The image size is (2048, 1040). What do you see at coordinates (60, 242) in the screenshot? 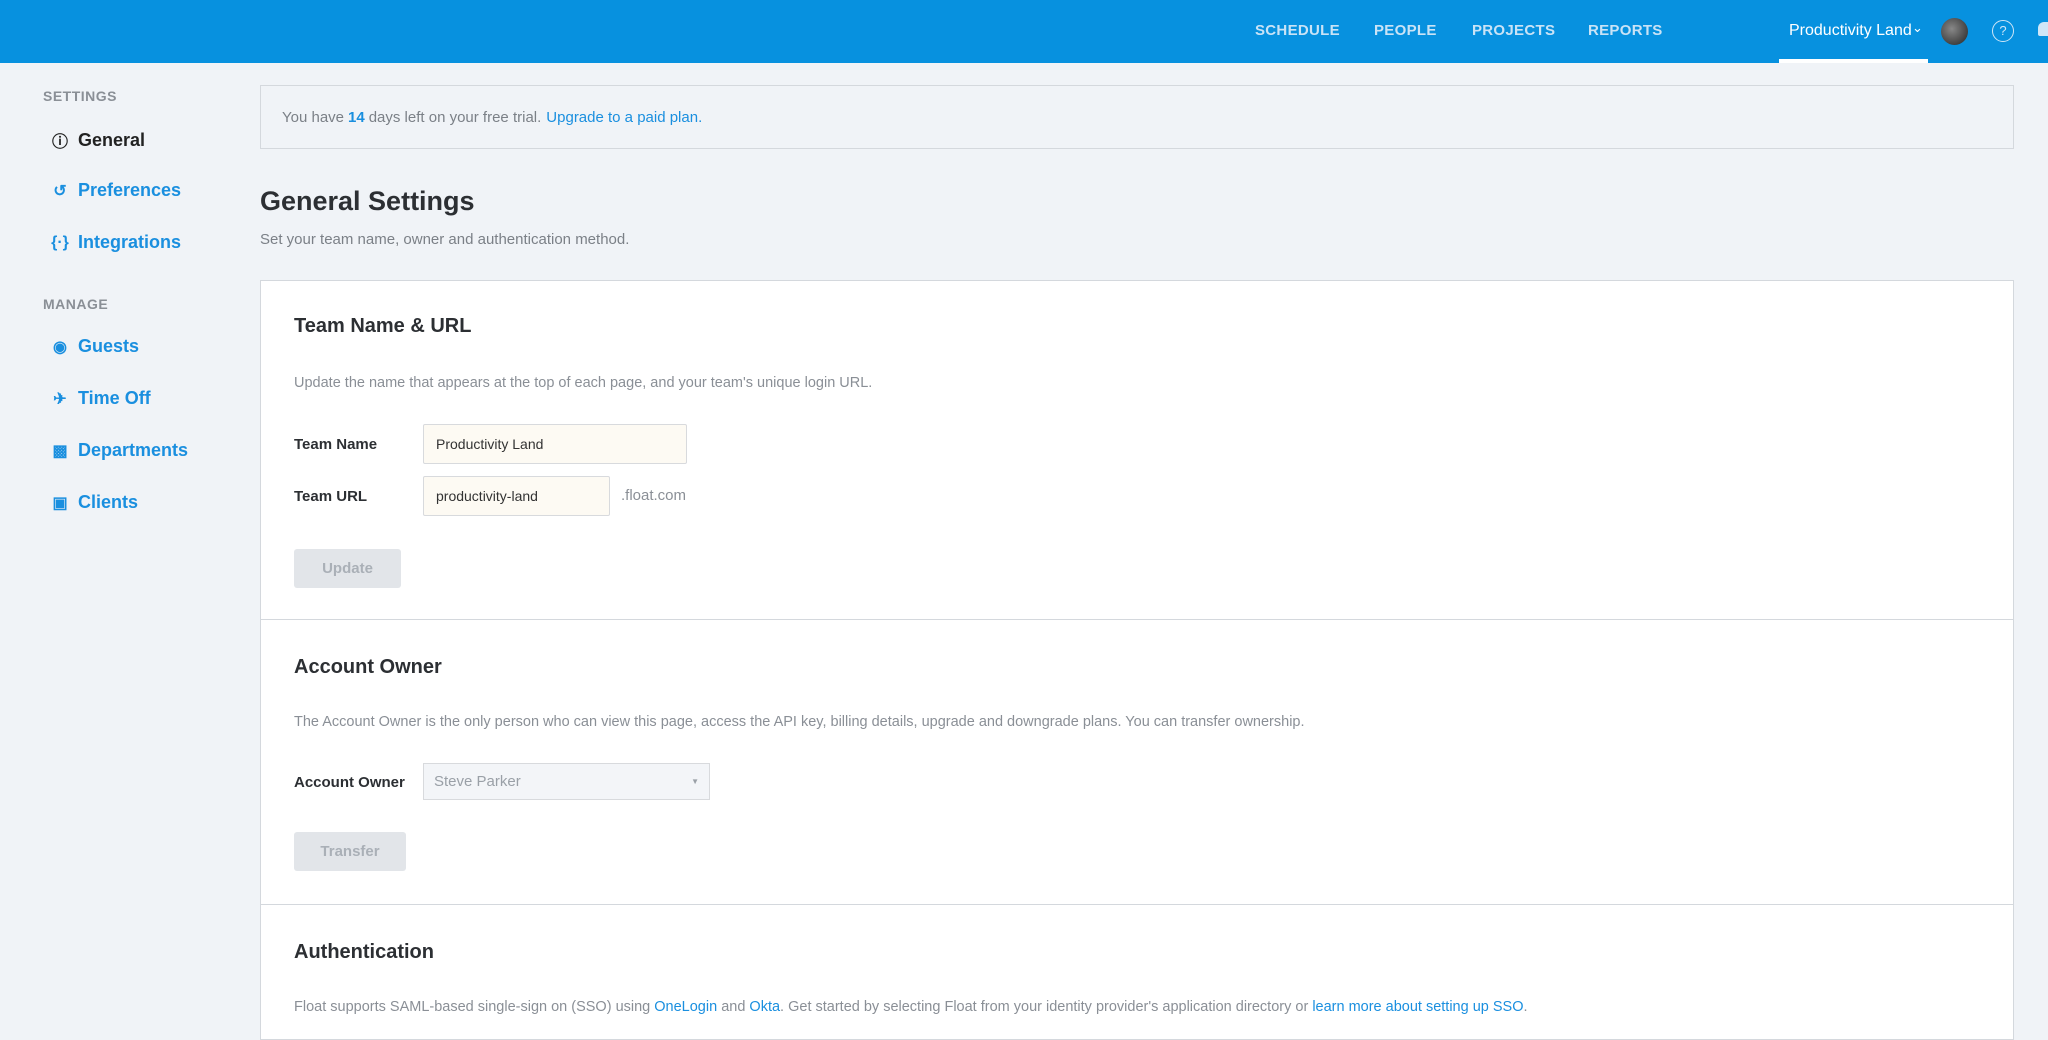
I see `braces-icon: {·}` at bounding box center [60, 242].